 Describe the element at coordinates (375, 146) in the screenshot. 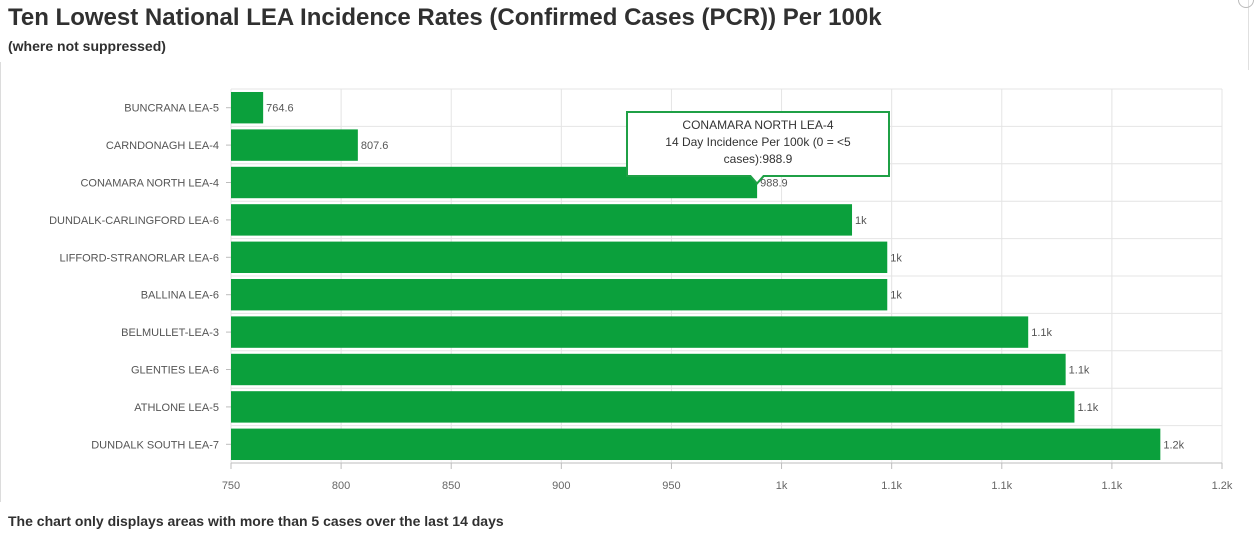

I see `data-label: 807.6` at that location.